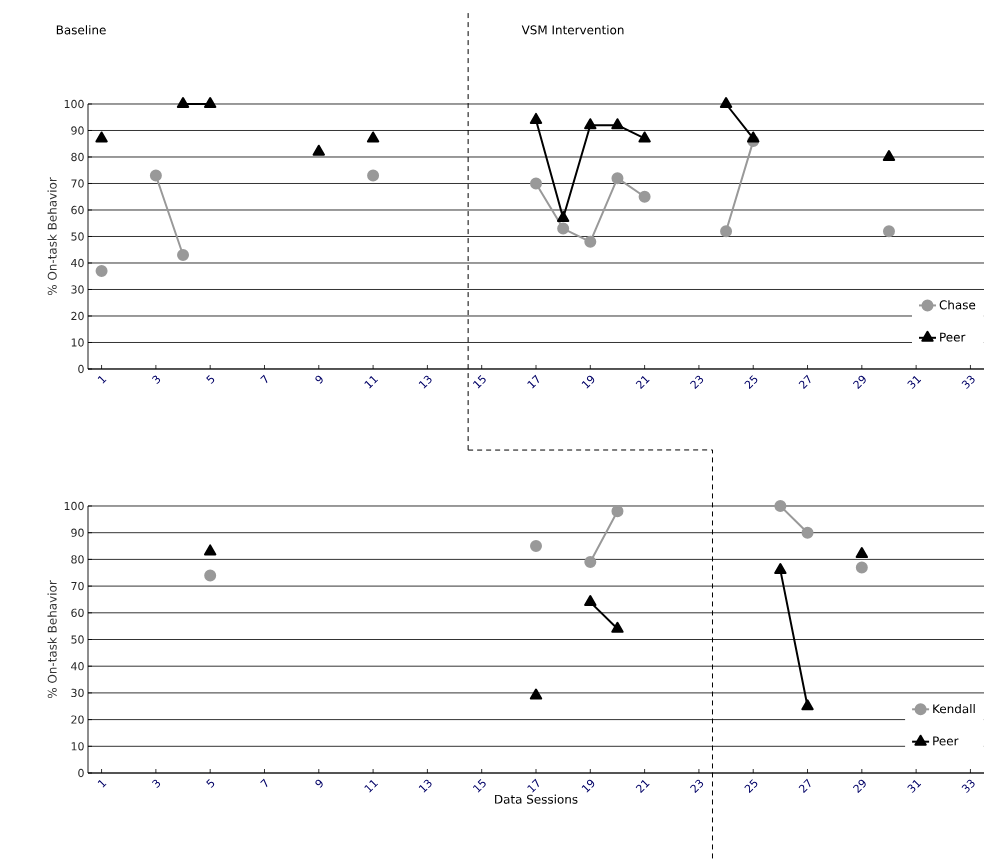 This screenshot has width=1004, height=859. What do you see at coordinates (81, 30) in the screenshot?
I see `text: Baseline` at bounding box center [81, 30].